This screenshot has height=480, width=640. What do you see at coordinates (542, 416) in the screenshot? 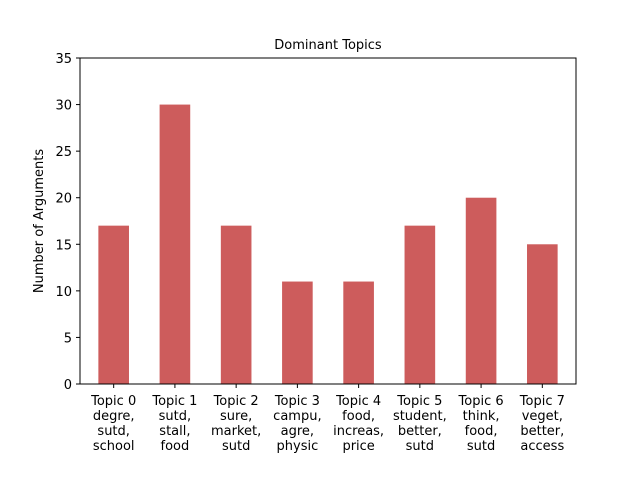
I see `x-tick-label-line: veget,` at bounding box center [542, 416].